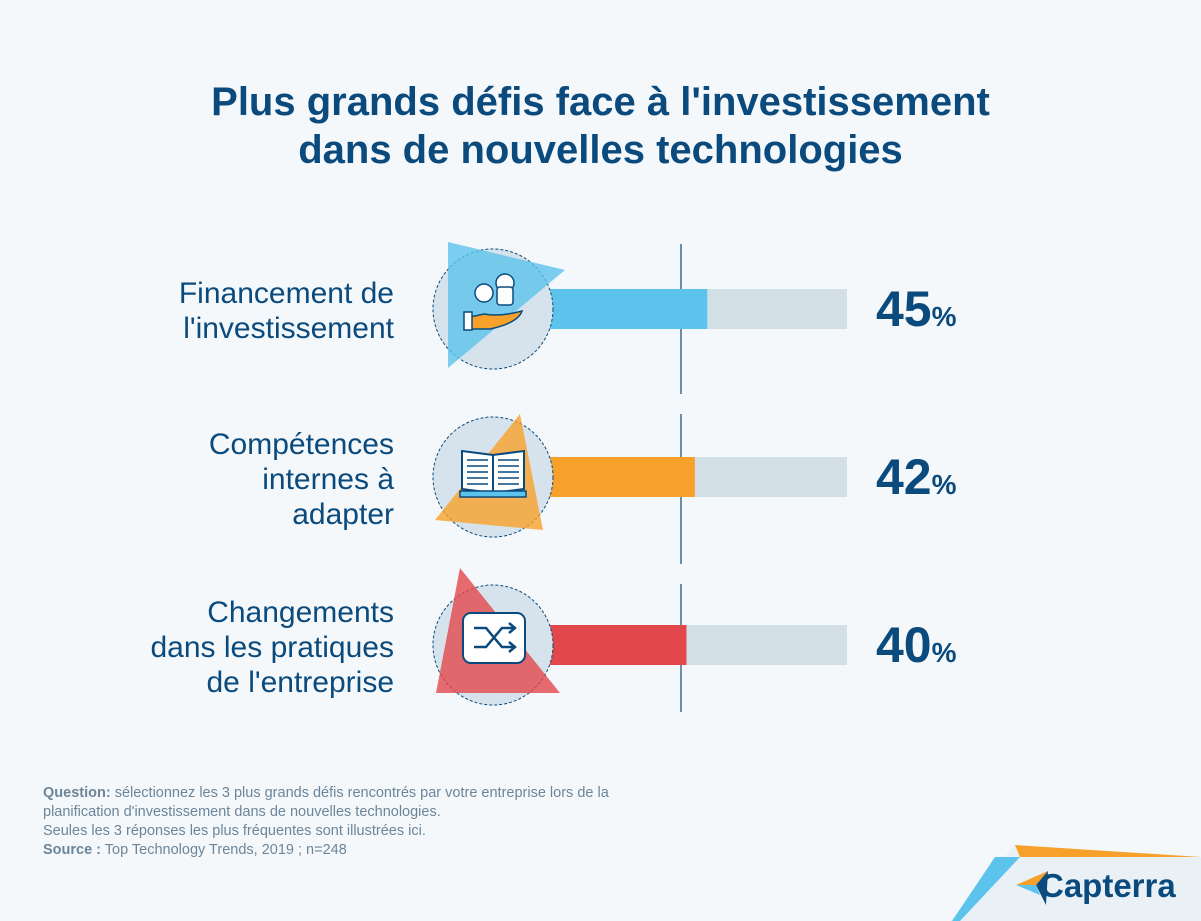 The image size is (1201, 921). I want to click on value-label: 45%, so click(916, 313).